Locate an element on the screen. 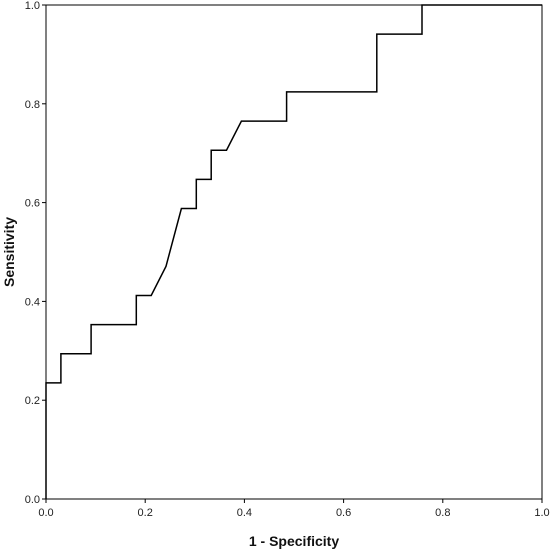 This screenshot has width=550, height=552. x-tick-label: 0.6 is located at coordinates (343, 513).